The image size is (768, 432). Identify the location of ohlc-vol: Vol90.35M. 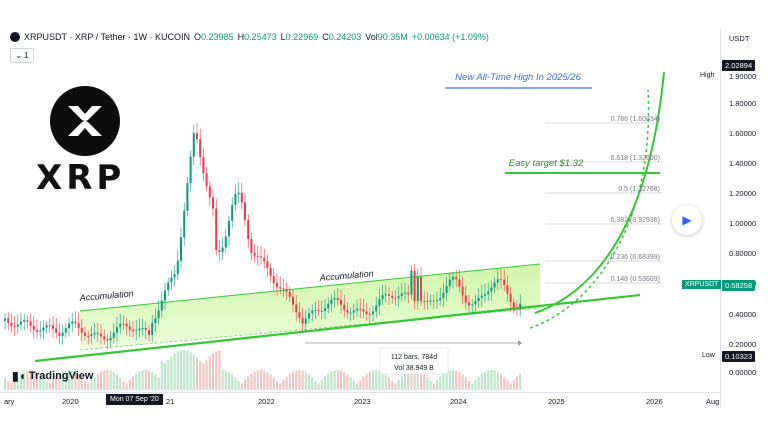
(386, 37).